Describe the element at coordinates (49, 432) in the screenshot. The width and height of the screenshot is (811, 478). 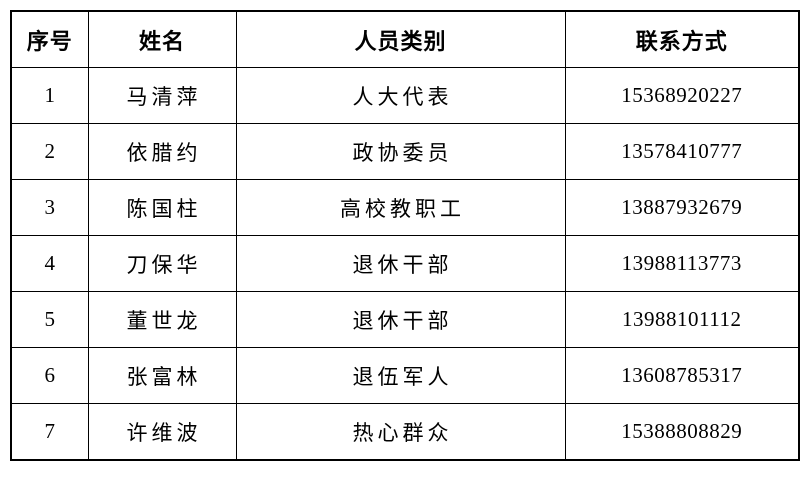
I see `cell-no: 7` at that location.